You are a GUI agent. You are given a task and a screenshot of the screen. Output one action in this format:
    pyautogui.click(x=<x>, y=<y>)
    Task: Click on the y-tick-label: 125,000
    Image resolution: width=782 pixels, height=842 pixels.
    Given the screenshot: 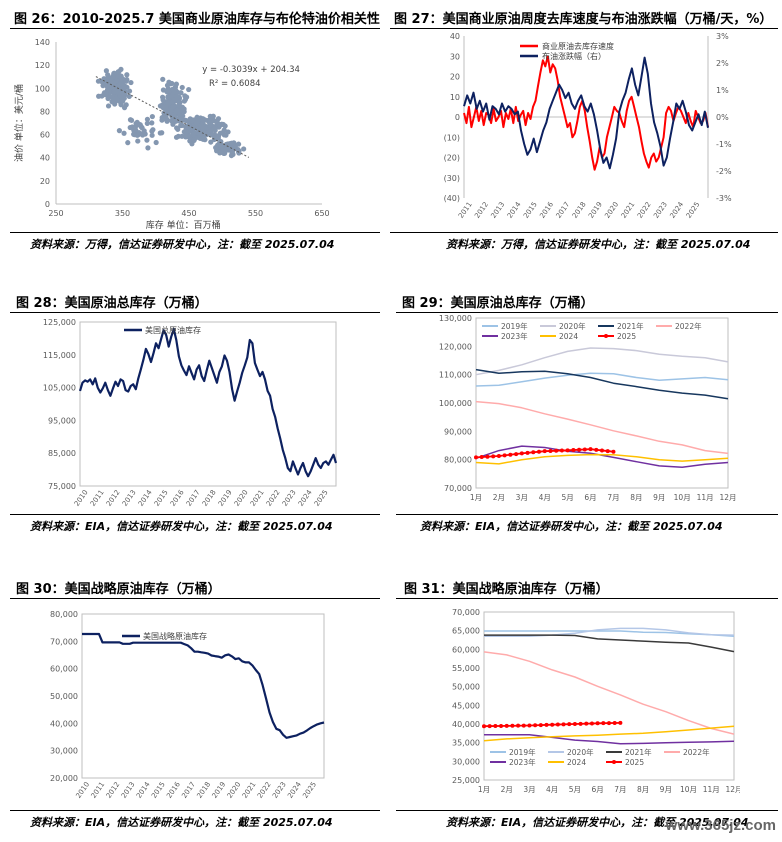 What is the action you would take?
    pyautogui.click(x=59, y=322)
    